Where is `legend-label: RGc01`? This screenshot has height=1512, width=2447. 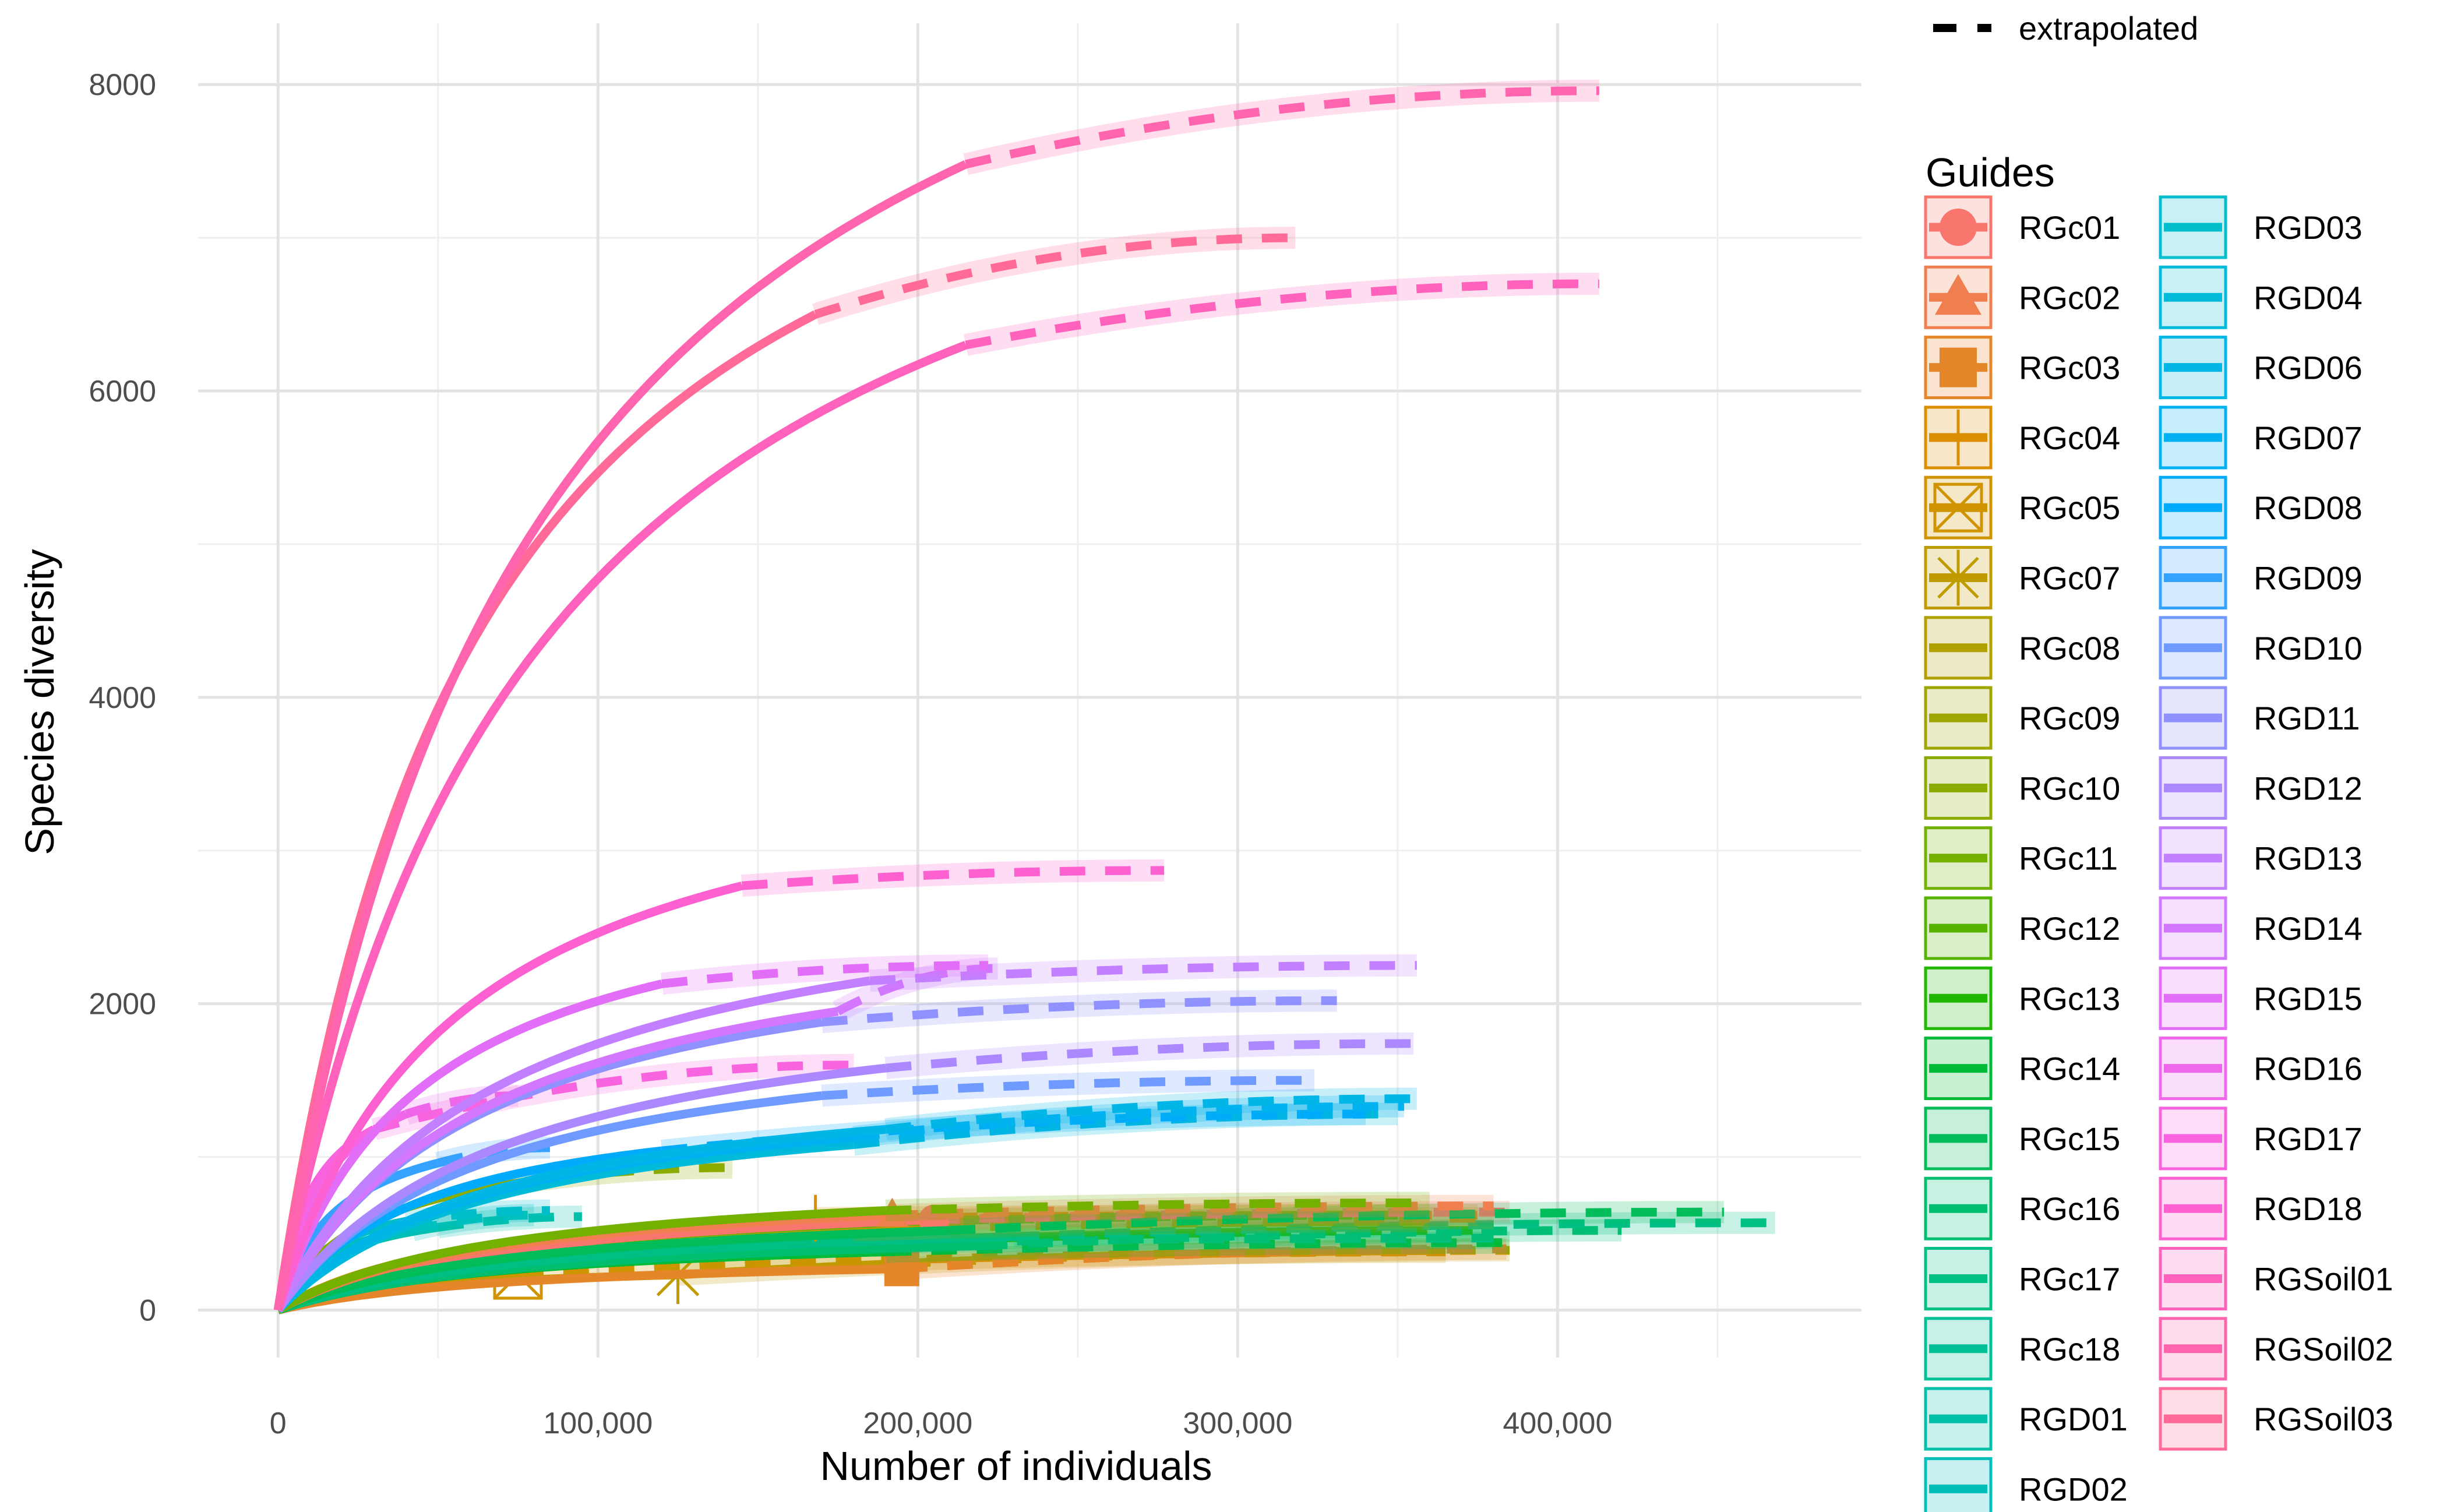
legend-label: RGc01 is located at coordinates (2069, 227).